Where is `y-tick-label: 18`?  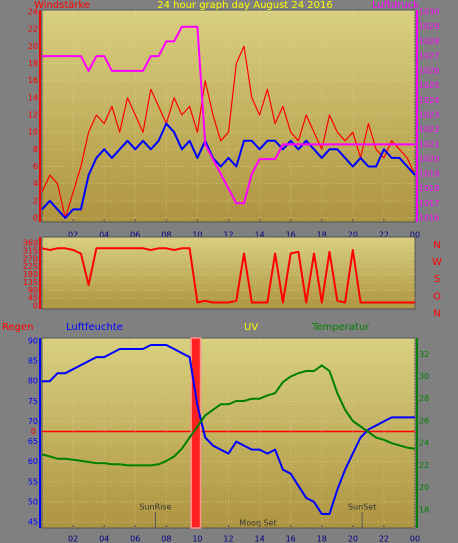 y-tick-label: 18 is located at coordinates (33, 63).